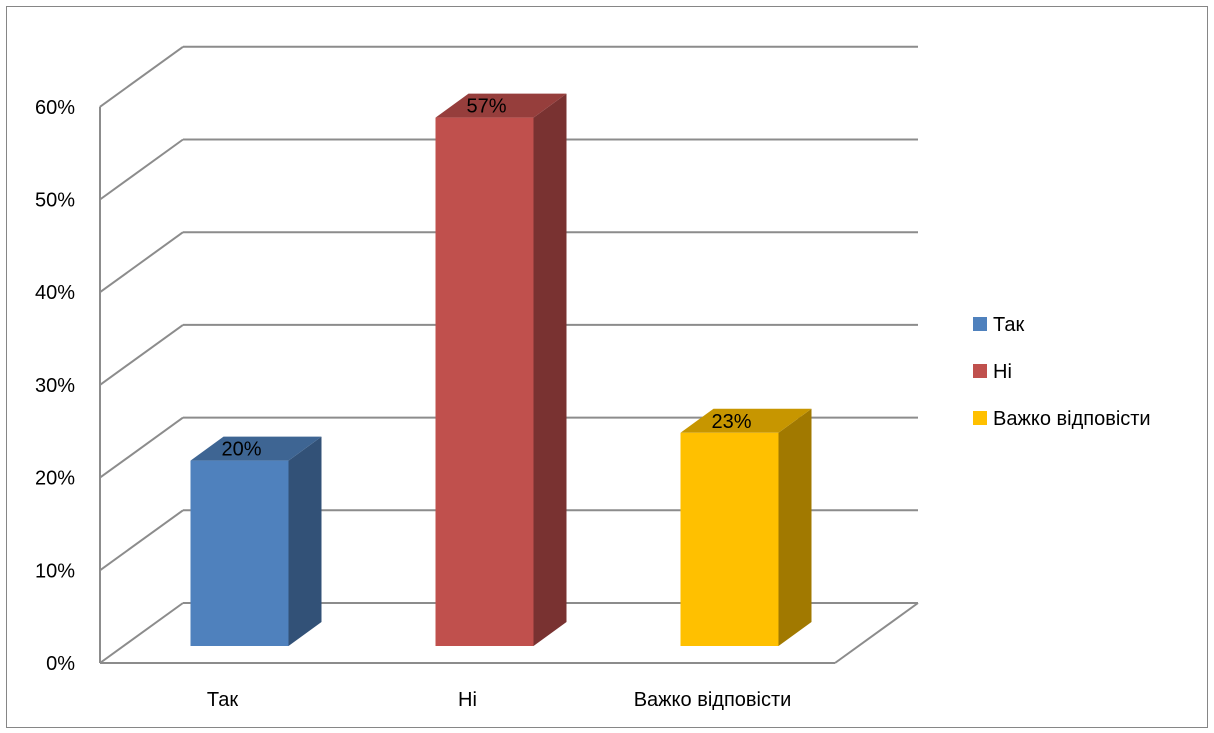 The image size is (1214, 733). Describe the element at coordinates (60, 664) in the screenshot. I see `y-tick-label: 0%` at that location.